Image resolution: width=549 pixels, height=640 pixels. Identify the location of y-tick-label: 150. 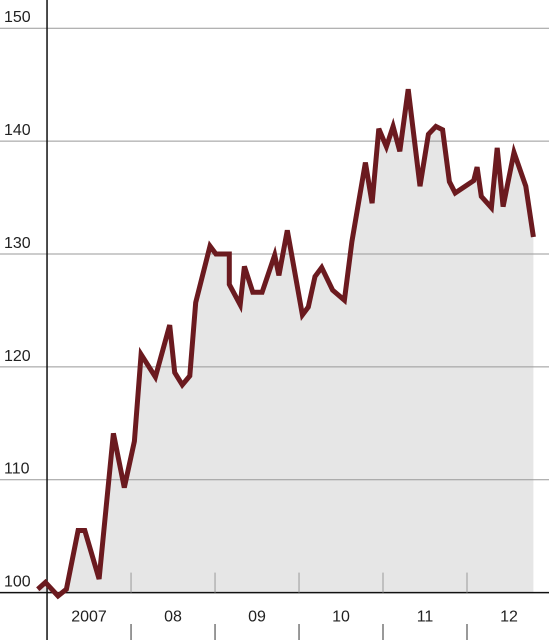
(17, 17).